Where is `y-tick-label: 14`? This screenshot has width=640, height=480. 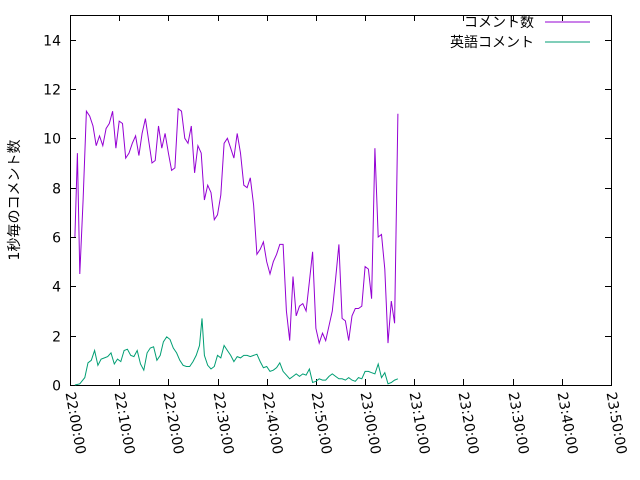
y-tick-label: 14 is located at coordinates (52, 42).